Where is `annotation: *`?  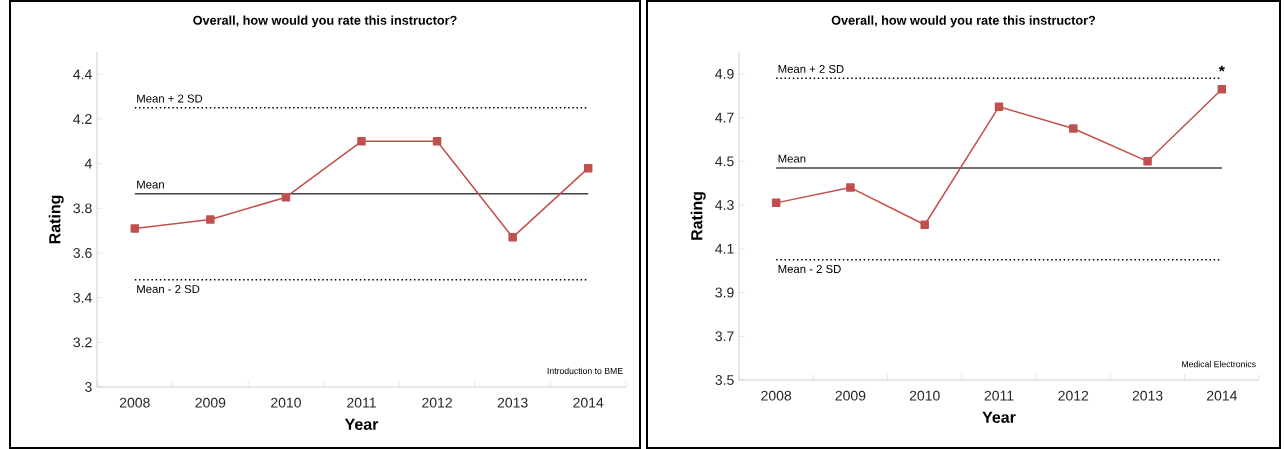
annotation: * is located at coordinates (1221, 68).